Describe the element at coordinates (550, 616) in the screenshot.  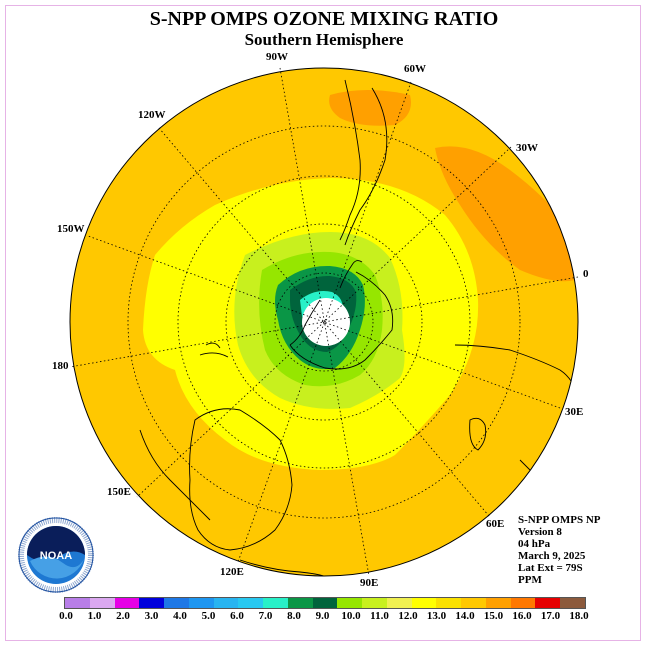
I see `colorbar-tick-label: 17.0` at that location.